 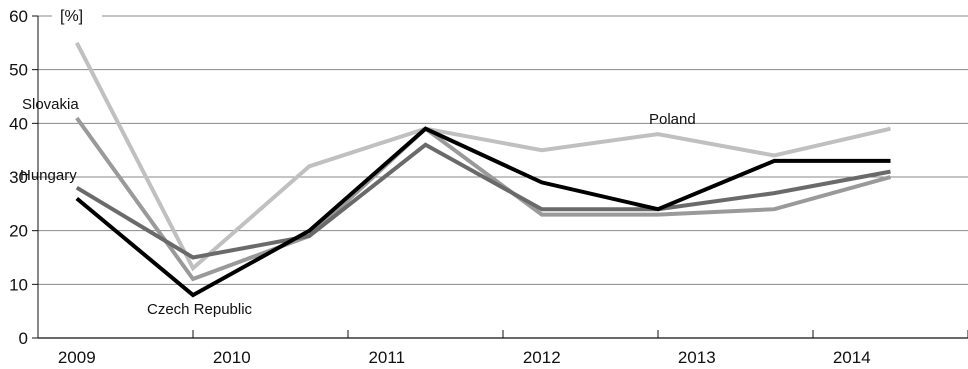 What do you see at coordinates (18, 123) in the screenshot?
I see `y-tick-label-40: 40` at bounding box center [18, 123].